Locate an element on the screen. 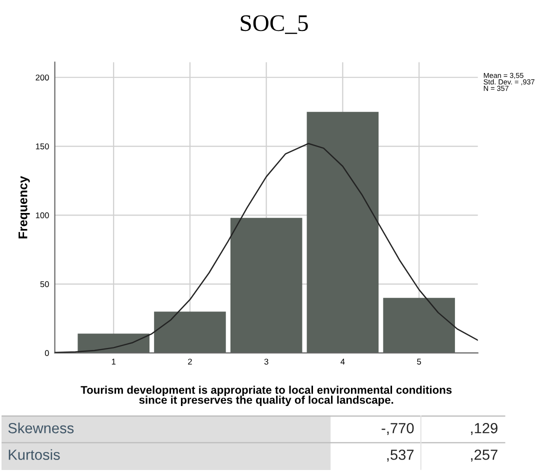 Image resolution: width=548 pixels, height=475 pixels. x-tick-label: 1 is located at coordinates (114, 361).